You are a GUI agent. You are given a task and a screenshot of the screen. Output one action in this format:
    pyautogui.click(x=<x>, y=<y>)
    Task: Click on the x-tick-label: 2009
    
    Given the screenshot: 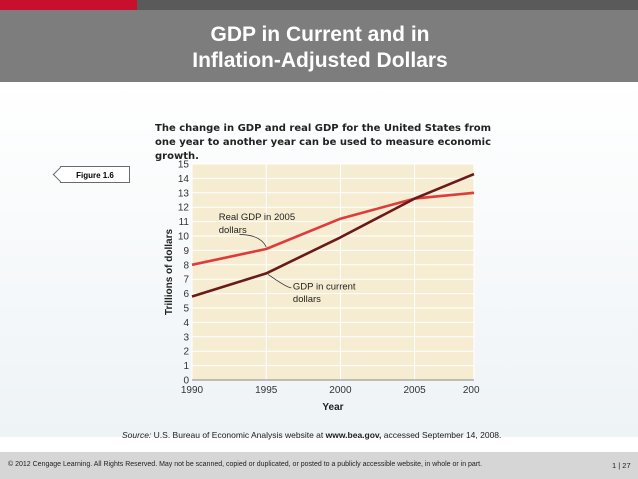 What is the action you would take?
    pyautogui.click(x=471, y=390)
    